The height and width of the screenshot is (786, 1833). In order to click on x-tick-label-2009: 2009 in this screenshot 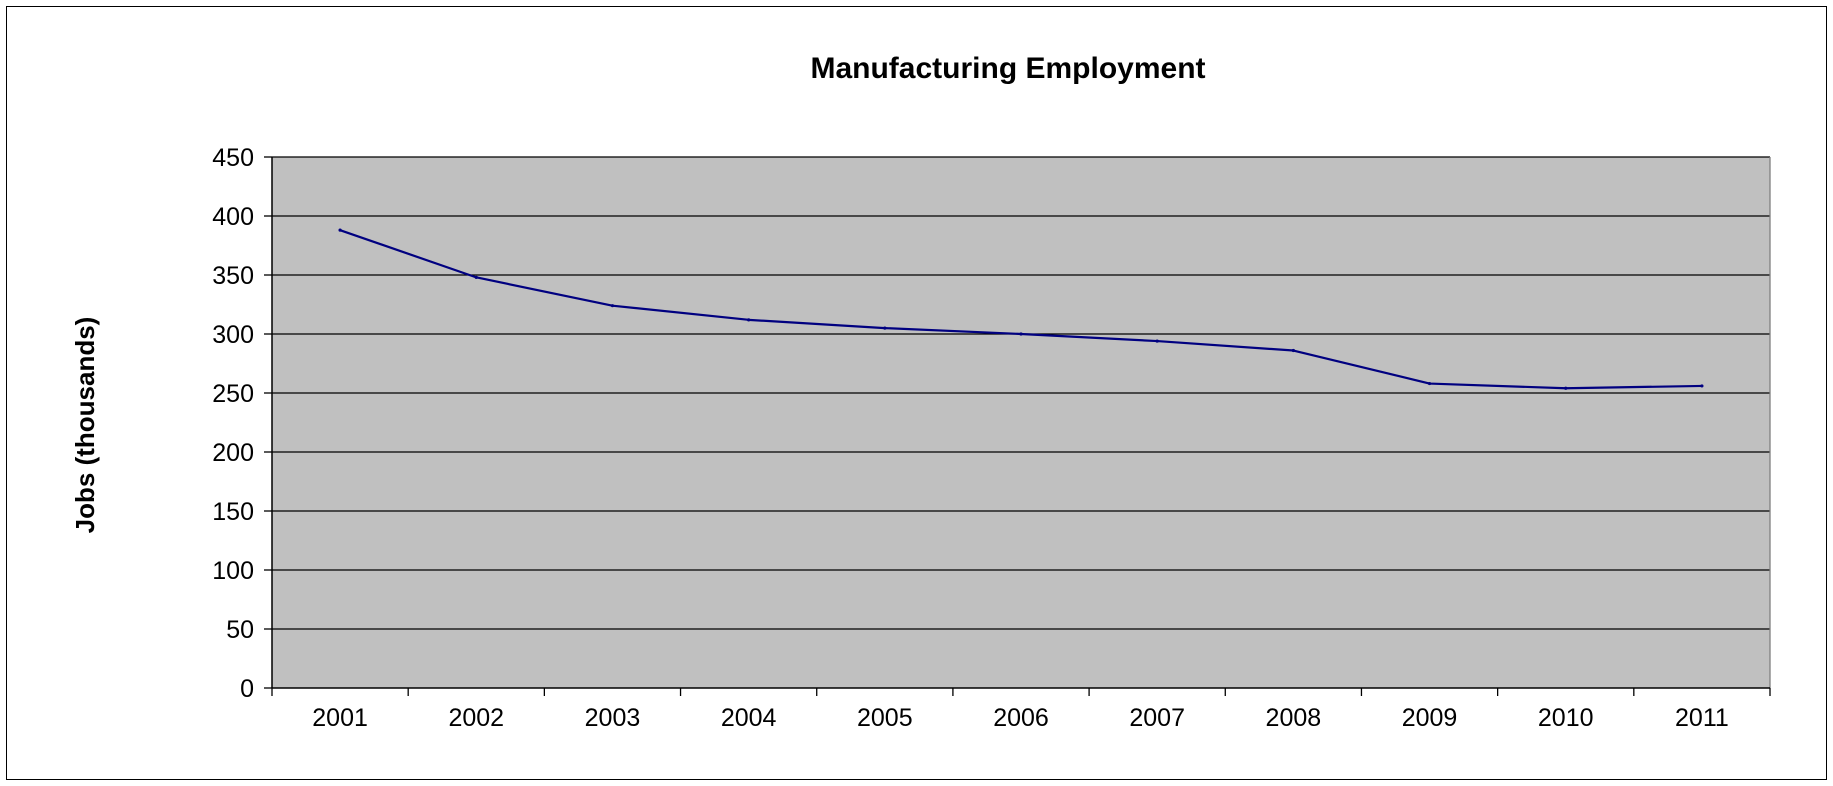, I will do `click(1430, 718)`.